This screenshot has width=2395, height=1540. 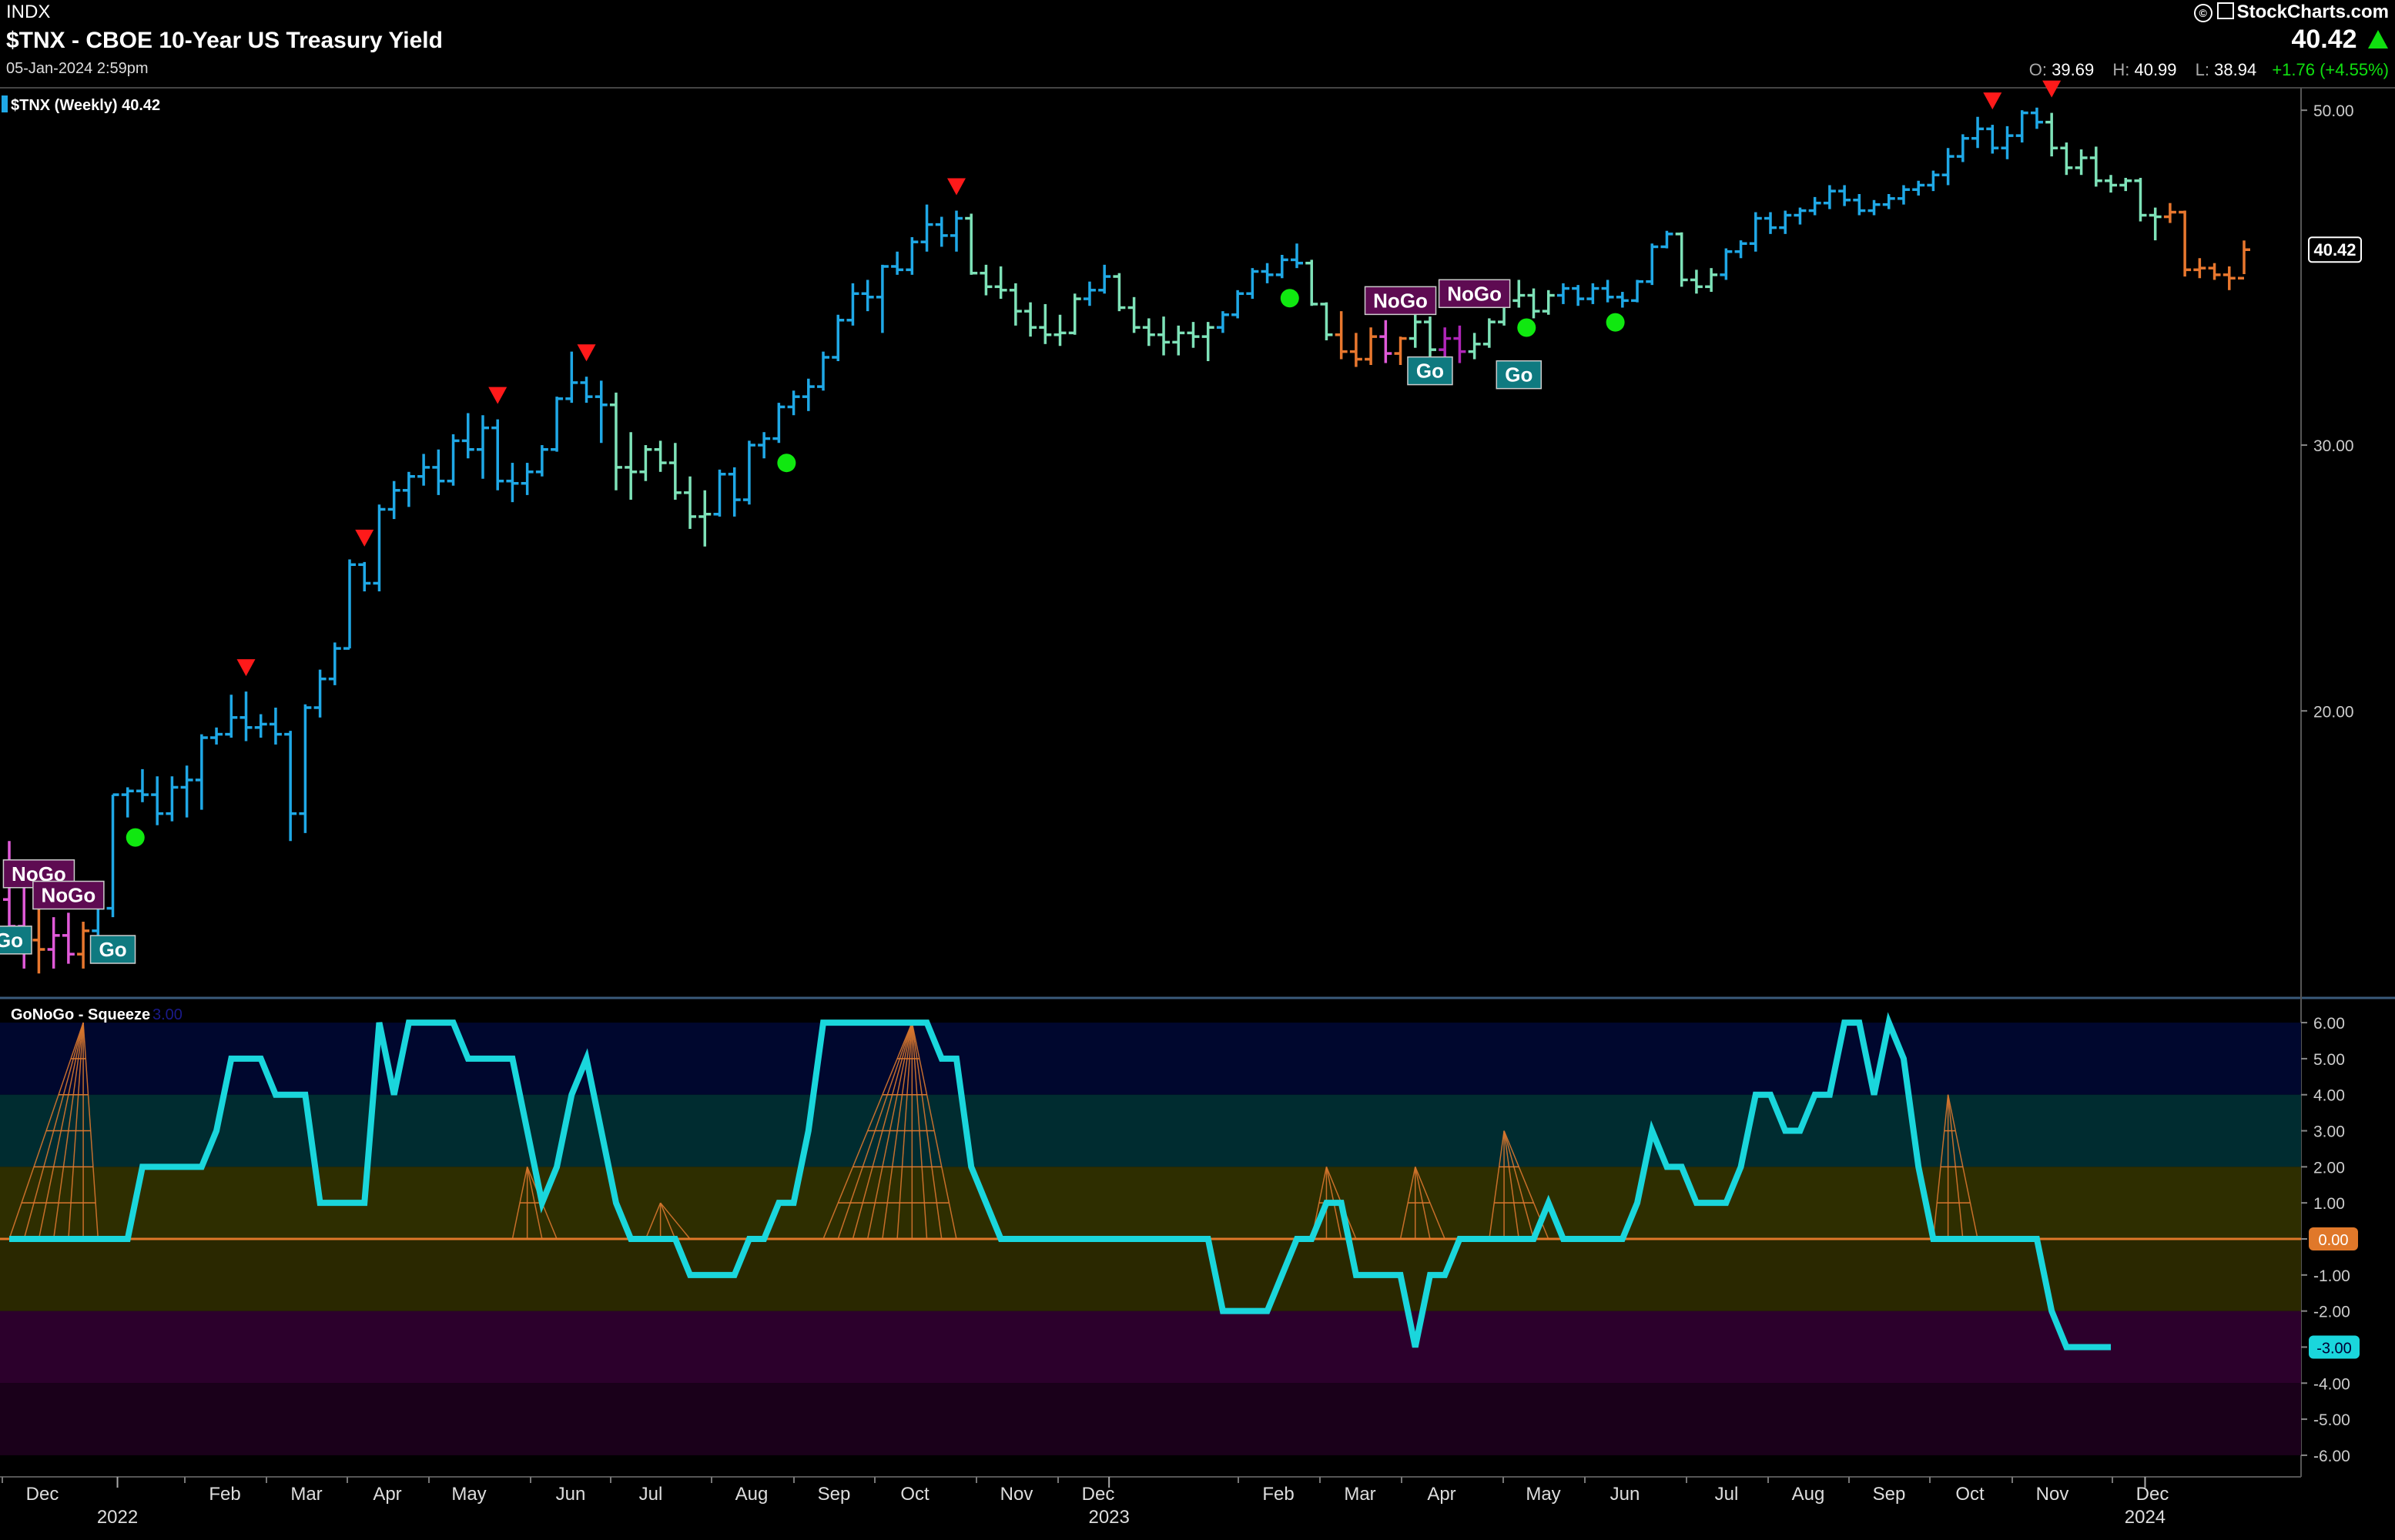 I want to click on year-label: 2024, so click(x=2145, y=1517).